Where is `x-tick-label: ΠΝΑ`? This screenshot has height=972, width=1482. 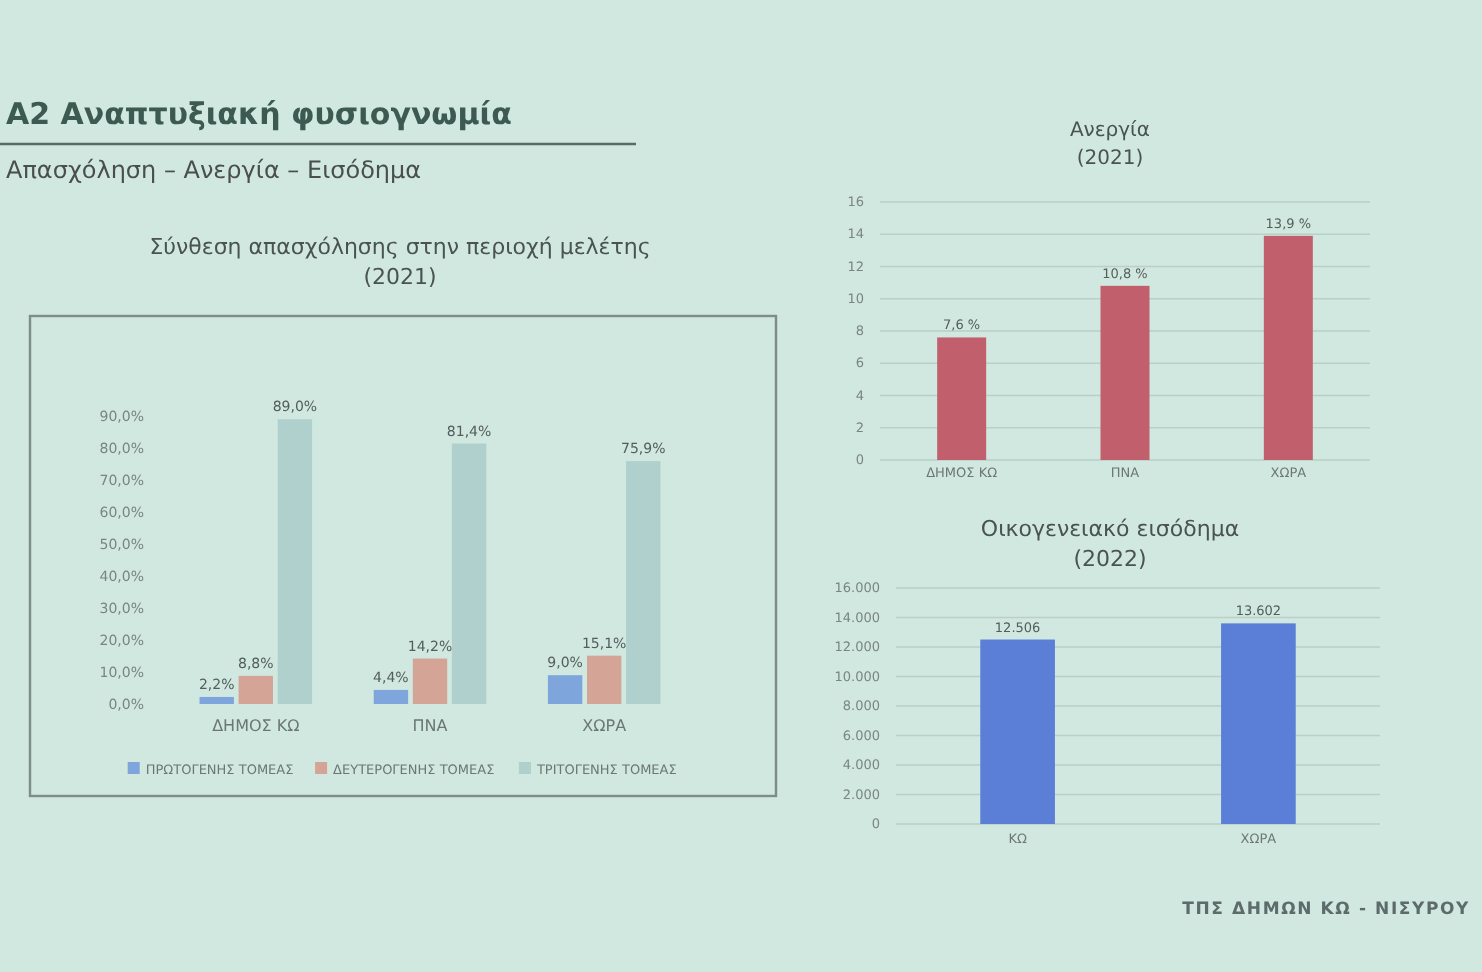 x-tick-label: ΠΝΑ is located at coordinates (430, 726).